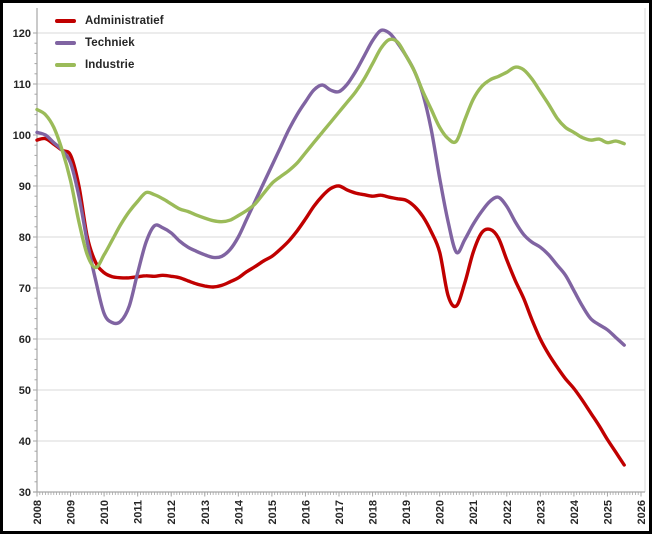 The image size is (652, 534). I want to click on x-axis-label-2023: 2023, so click(541, 512).